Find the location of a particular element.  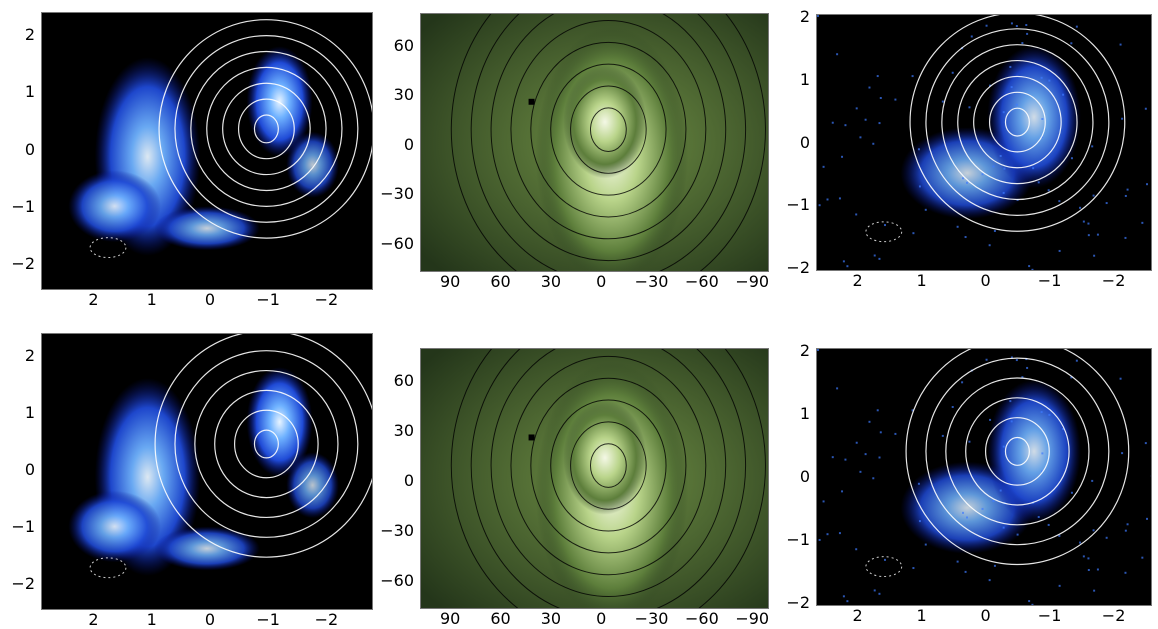

panel-bottom-middle-image is located at coordinates (594, 478).